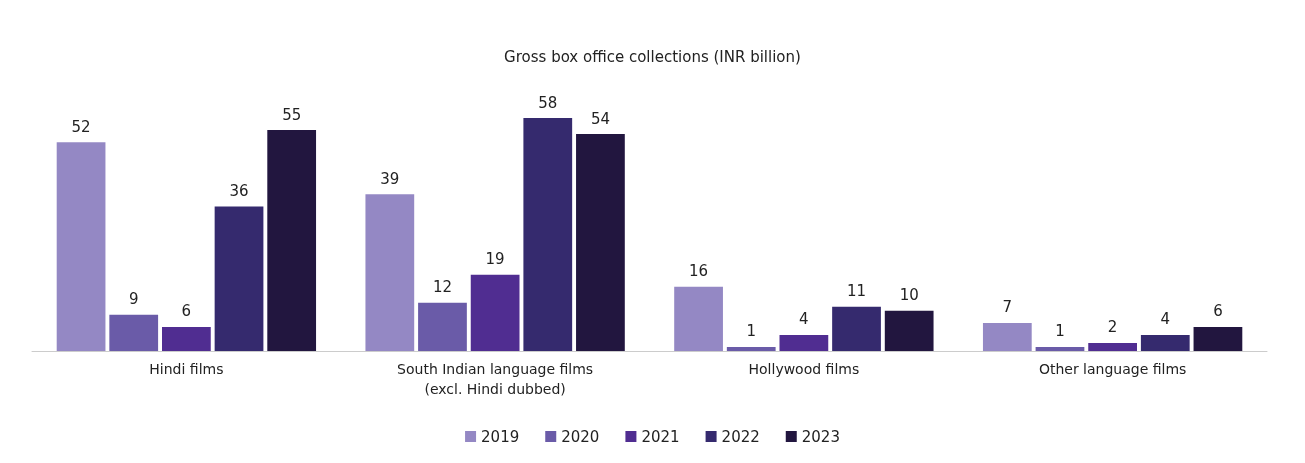 This screenshot has width=1305, height=463. I want to click on data-label: 11, so click(856, 291).